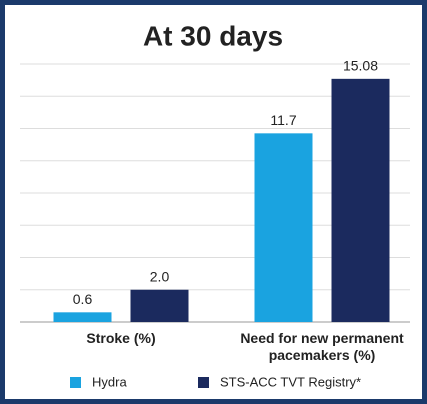  What do you see at coordinates (290, 381) in the screenshot?
I see `legend-label: STS-ACC TVT Registry*` at bounding box center [290, 381].